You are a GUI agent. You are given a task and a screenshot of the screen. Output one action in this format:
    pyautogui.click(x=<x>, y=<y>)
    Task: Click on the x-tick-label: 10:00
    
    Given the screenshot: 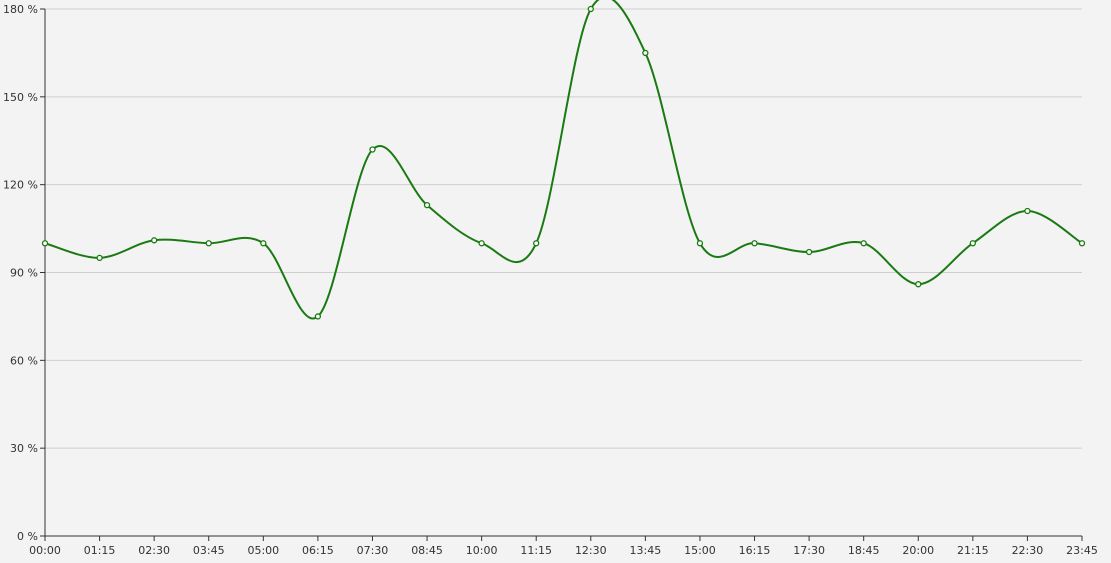 What is the action you would take?
    pyautogui.click(x=482, y=550)
    